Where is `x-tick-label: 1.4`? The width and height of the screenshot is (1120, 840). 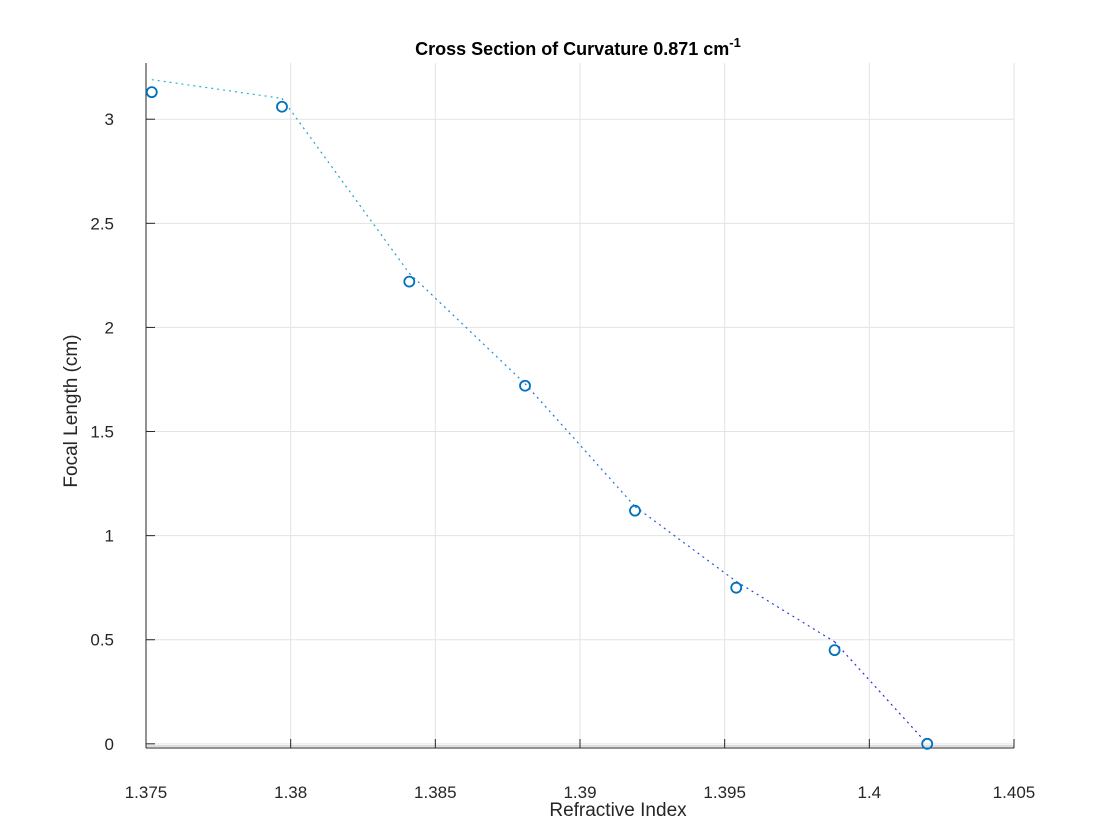
x-tick-label: 1.4 is located at coordinates (870, 792).